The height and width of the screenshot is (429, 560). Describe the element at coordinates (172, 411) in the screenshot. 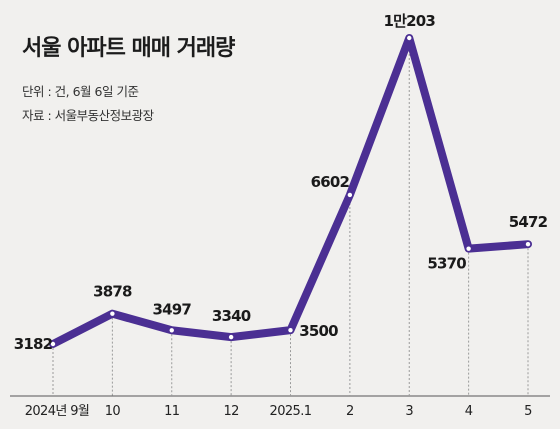

I see `x-tick-label: 11` at that location.